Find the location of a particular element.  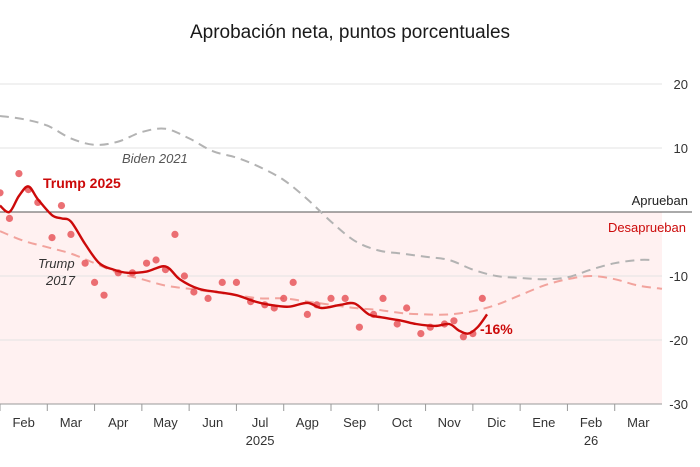

y-tick-label: 20 is located at coordinates (681, 84).